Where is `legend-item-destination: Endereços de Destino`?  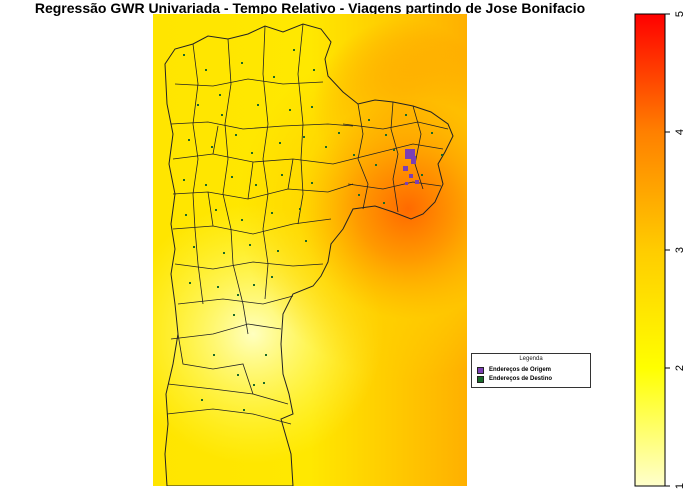 legend-item-destination: Endereços de Destino is located at coordinates (514, 379).